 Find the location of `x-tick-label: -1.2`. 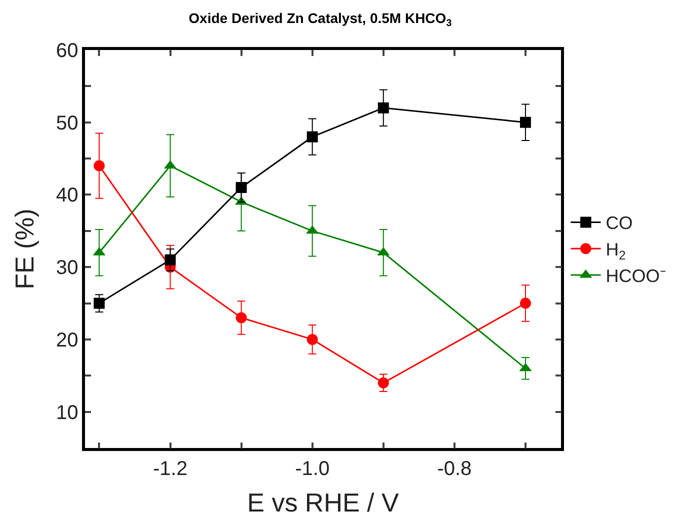

x-tick-label: -1.2 is located at coordinates (170, 469).